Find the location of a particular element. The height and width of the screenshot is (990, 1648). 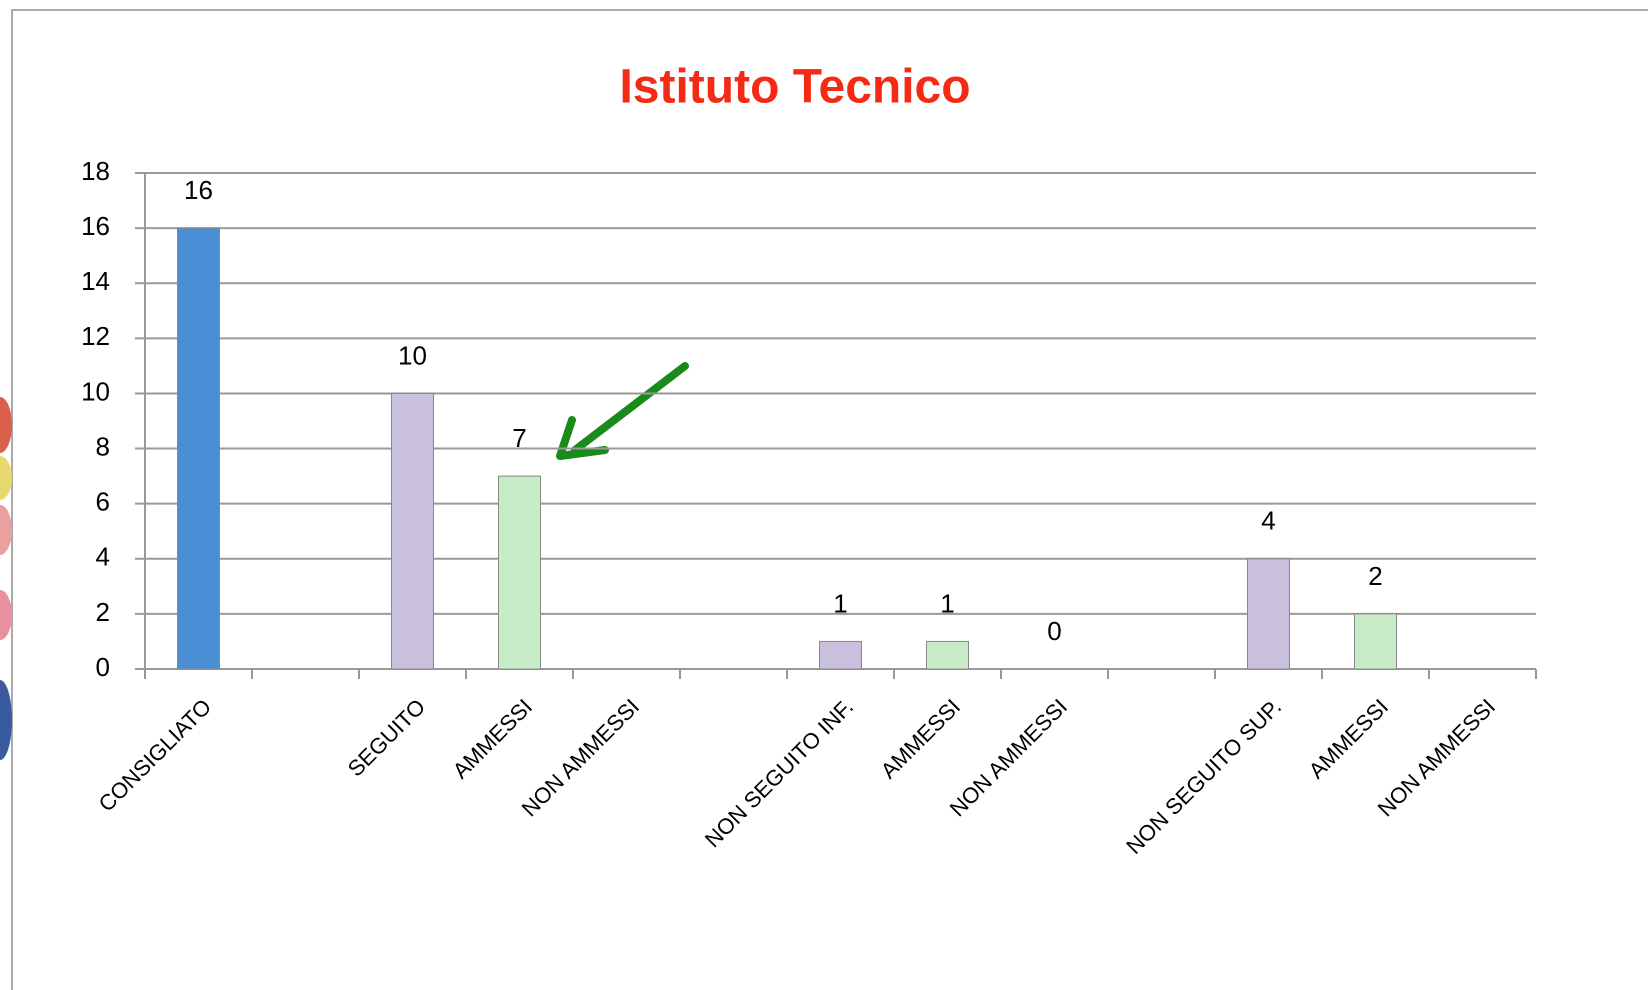

data-label: 0 is located at coordinates (1054, 631).